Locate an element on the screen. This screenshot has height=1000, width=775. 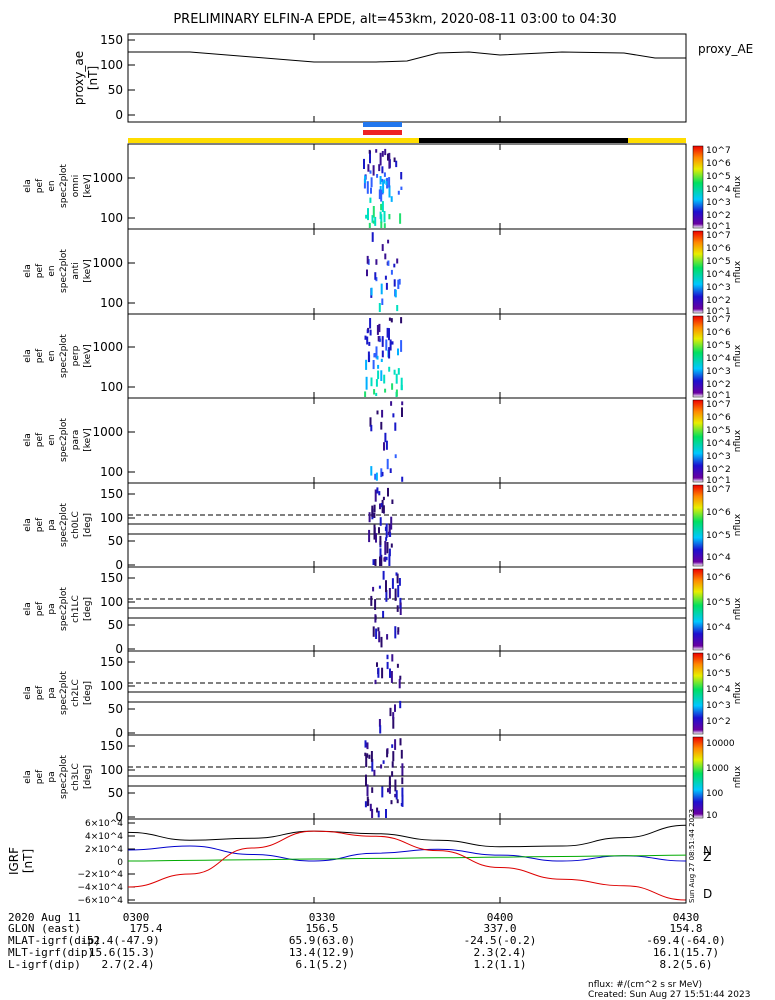
row-label: MLAT-igrf(dip) is located at coordinates (54, 940).